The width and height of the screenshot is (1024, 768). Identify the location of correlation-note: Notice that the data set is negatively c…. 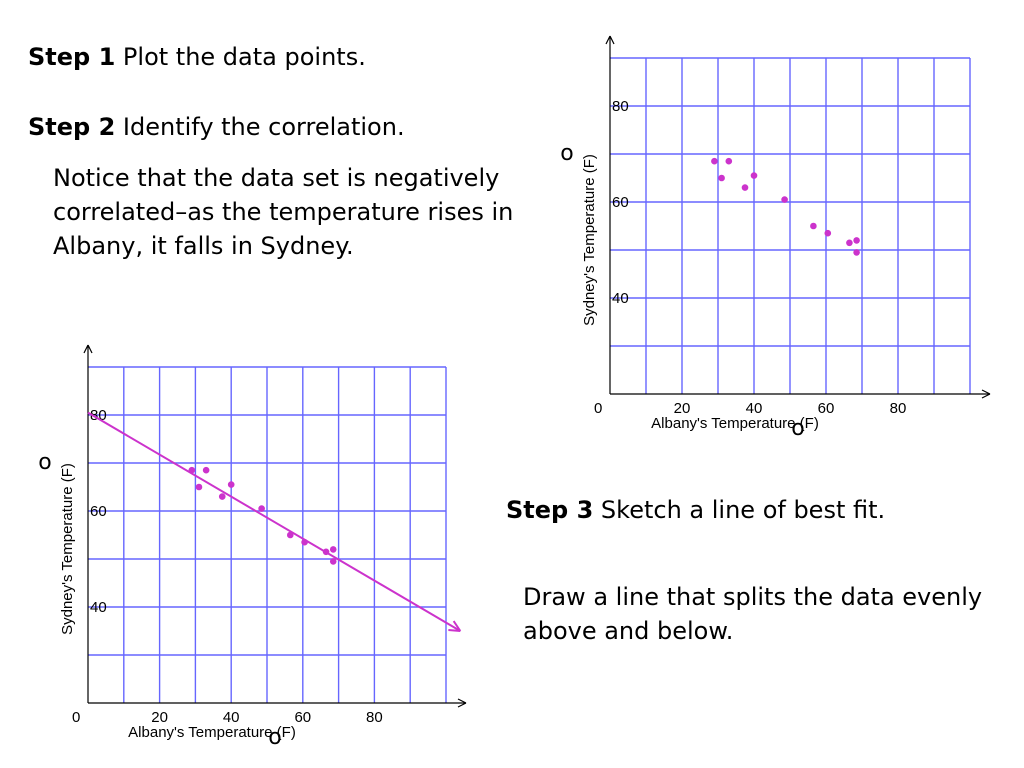
(283, 212).